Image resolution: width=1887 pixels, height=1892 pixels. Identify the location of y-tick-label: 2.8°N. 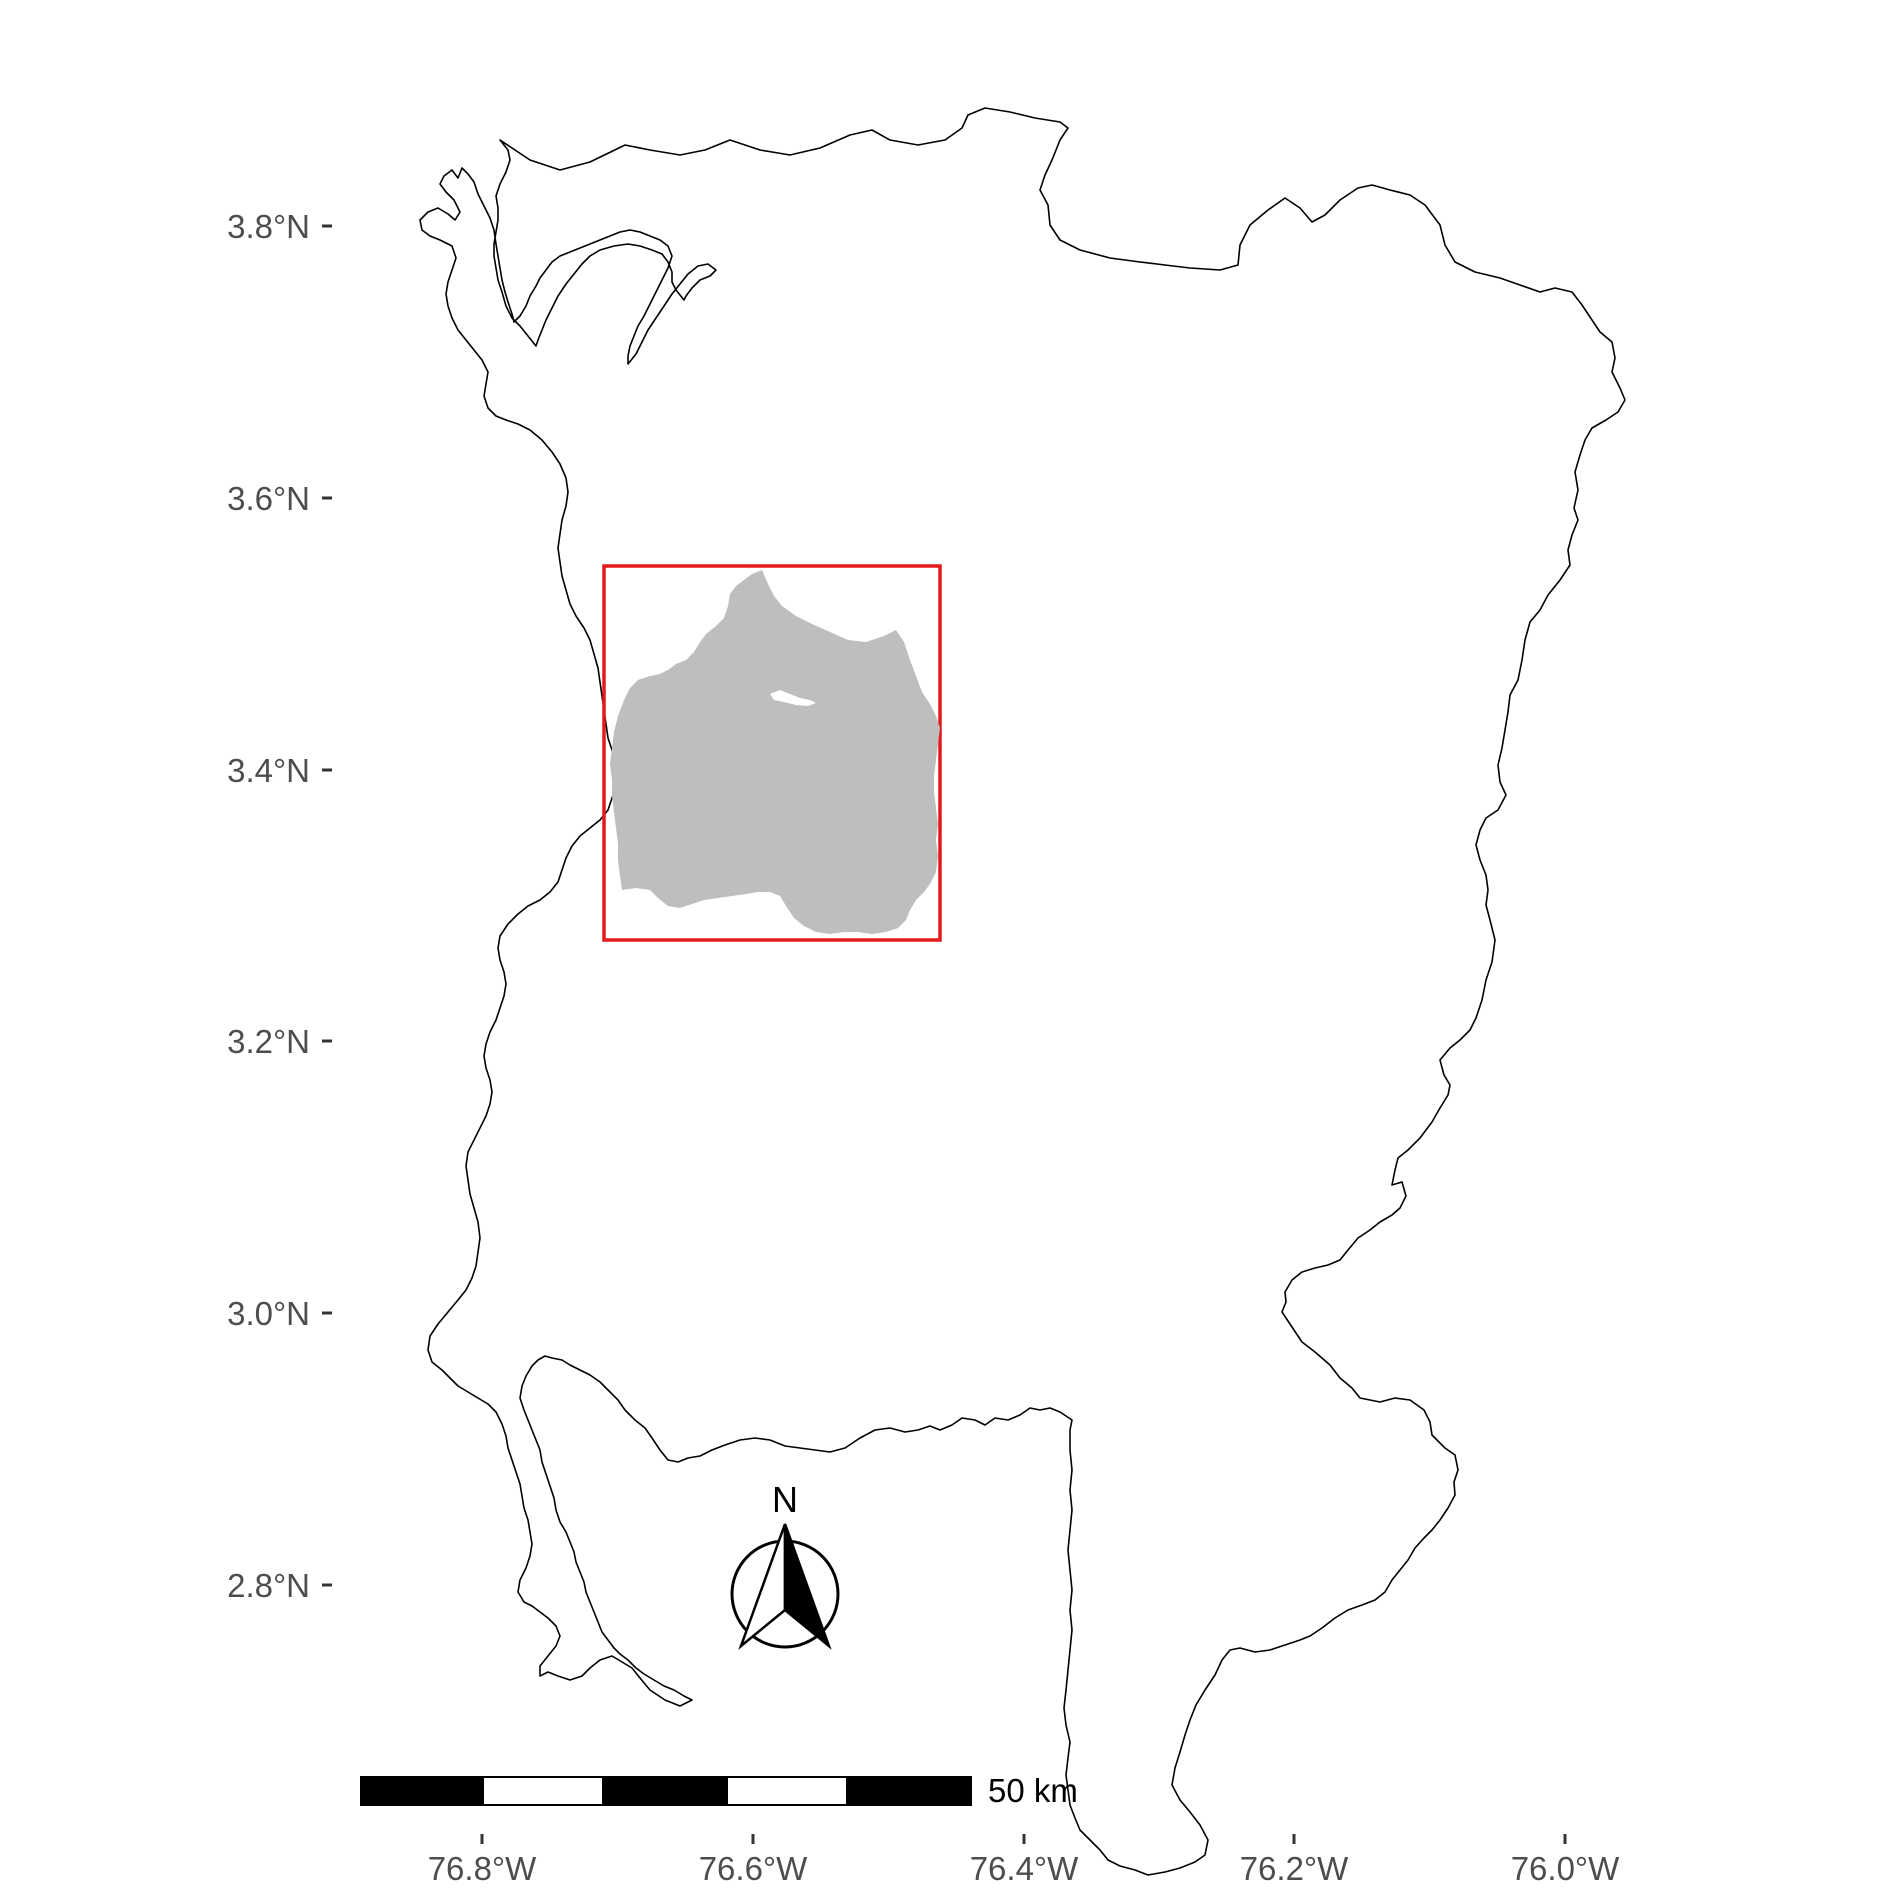
(268, 1585).